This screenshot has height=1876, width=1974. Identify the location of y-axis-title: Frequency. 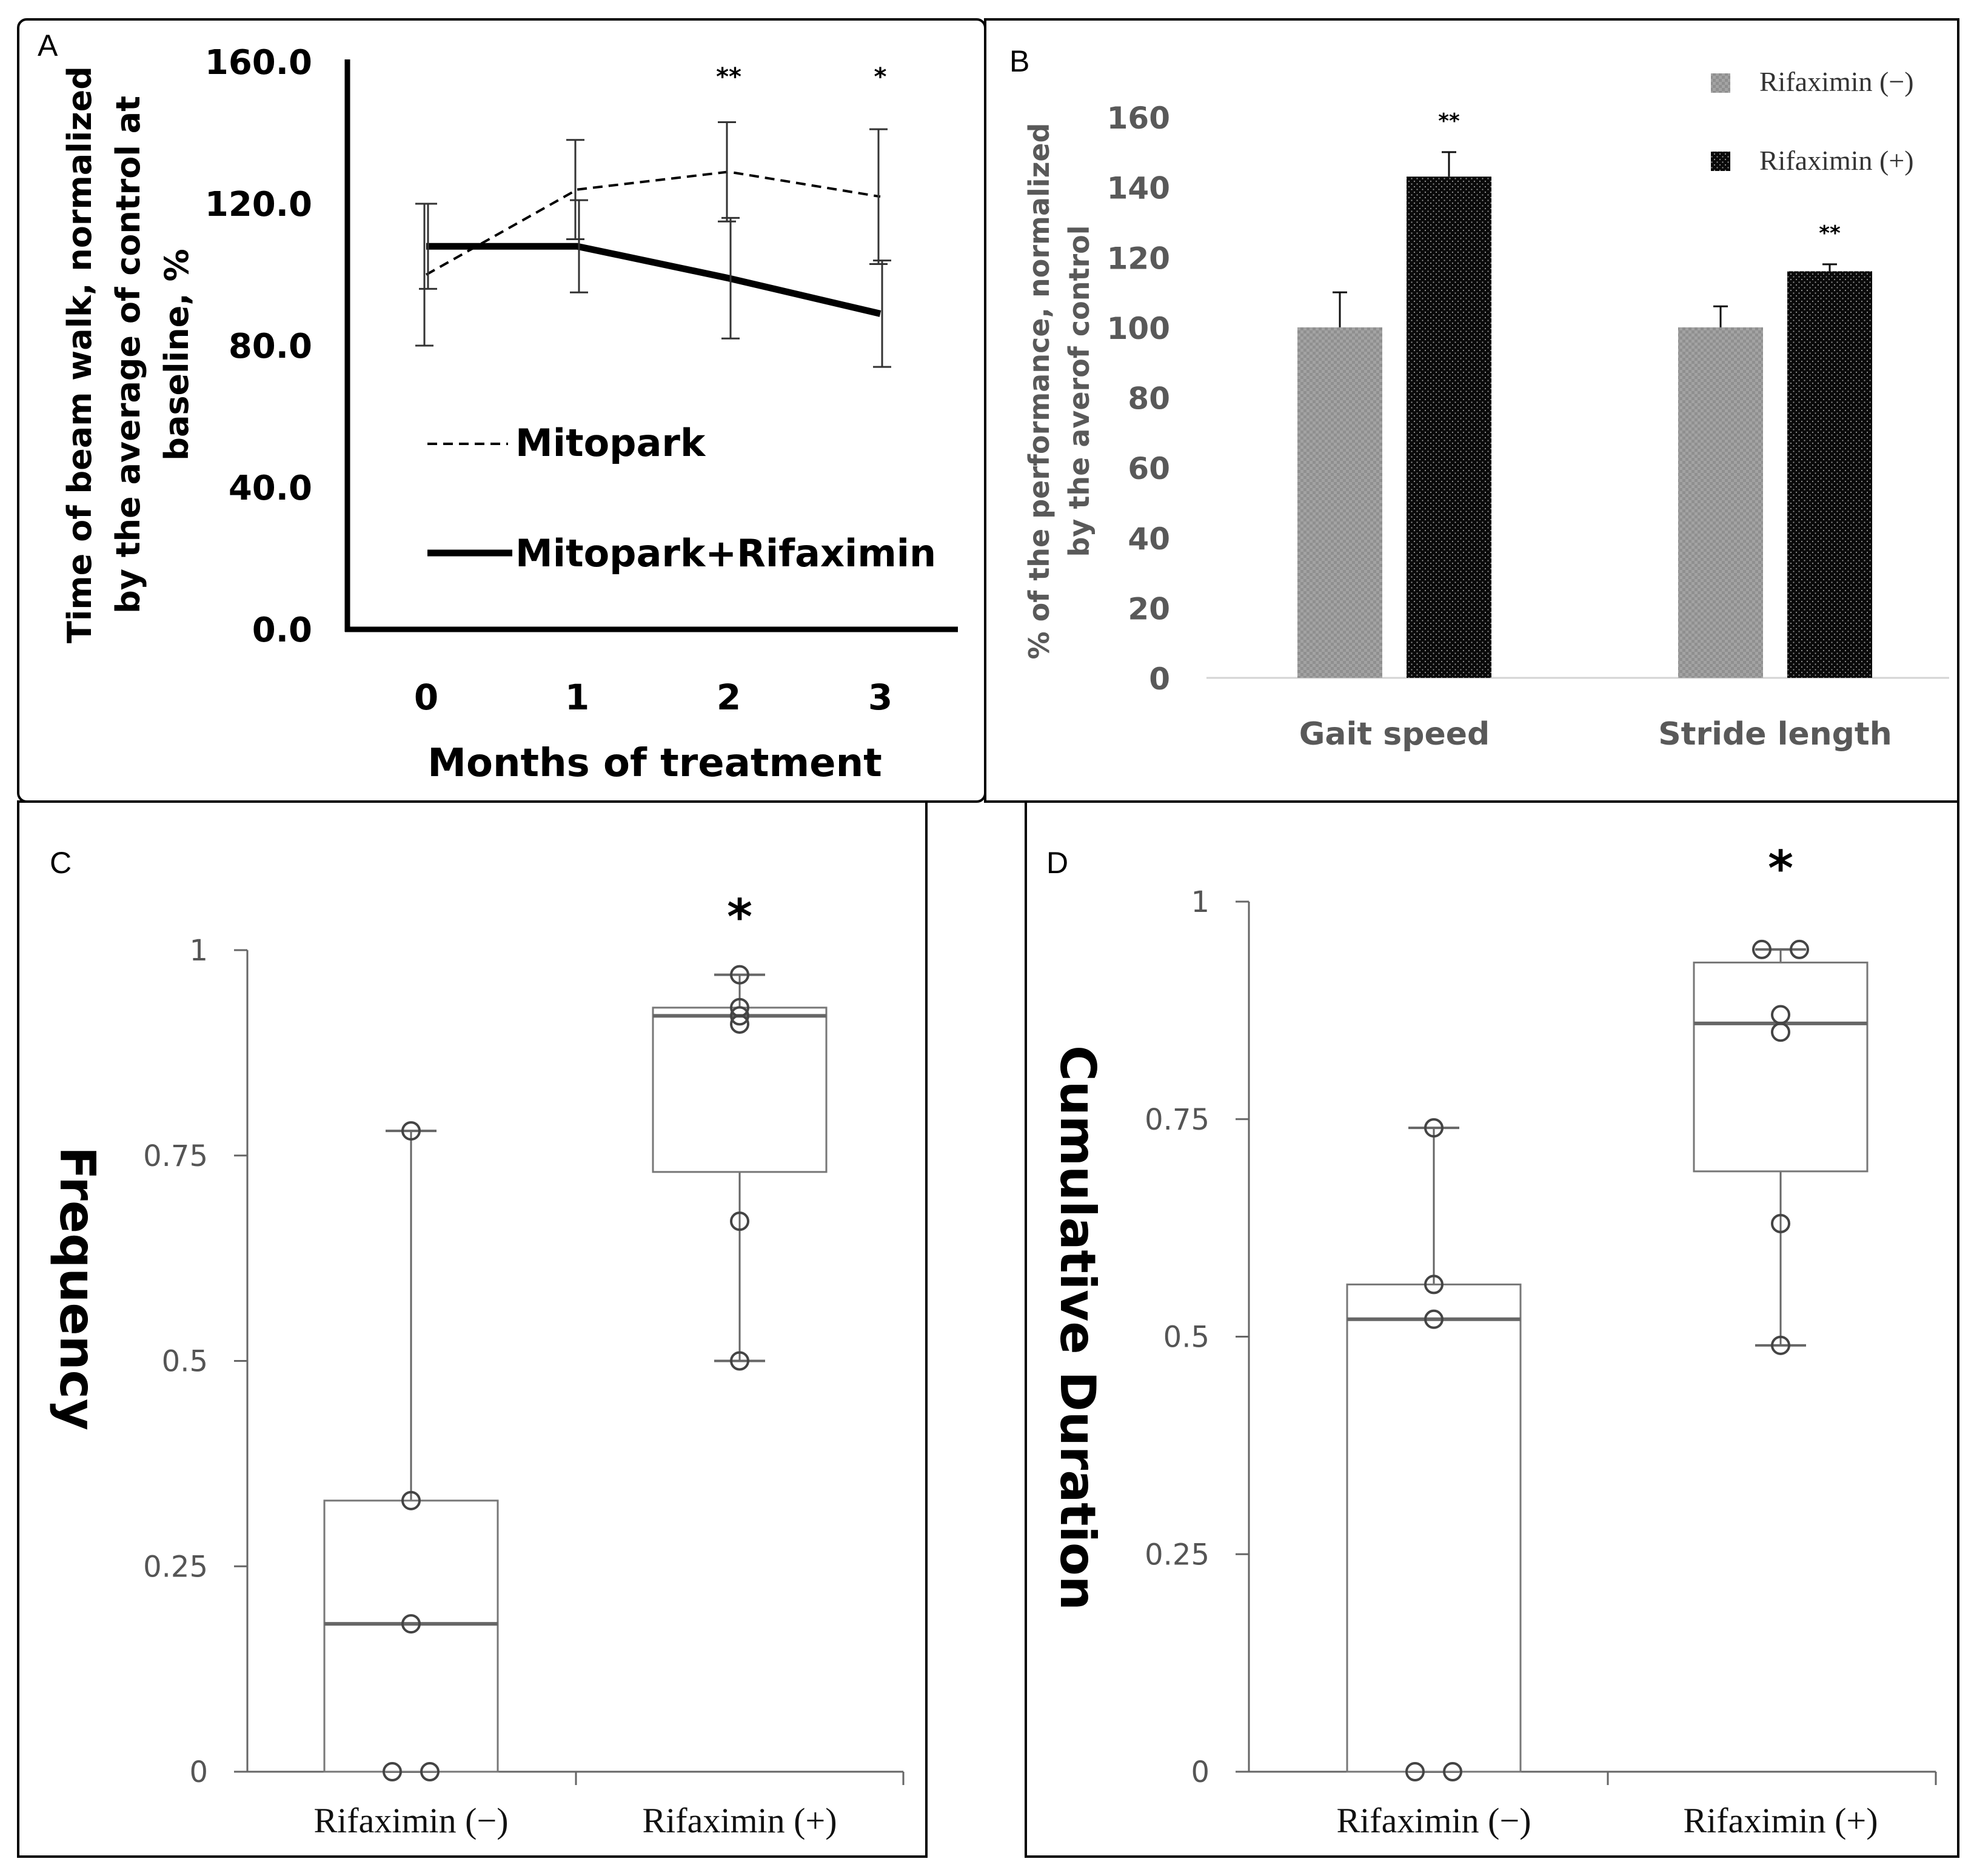
(77, 1288).